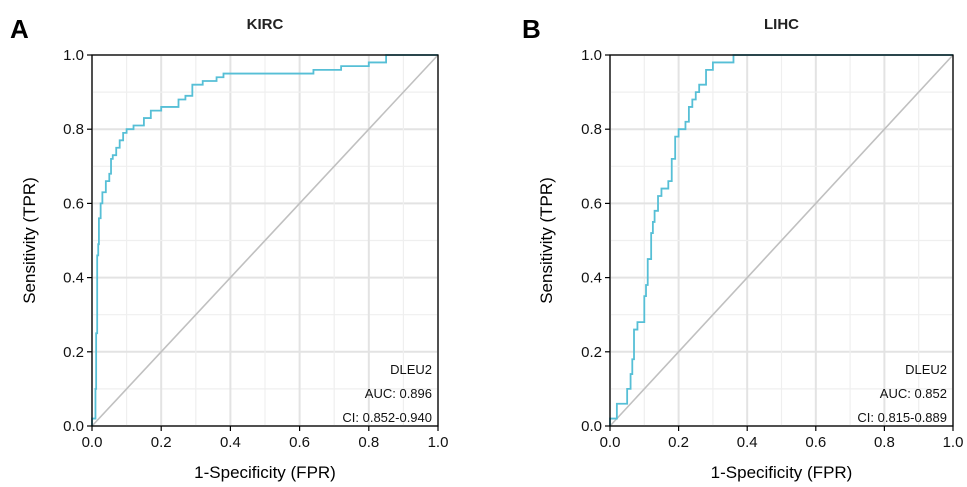  What do you see at coordinates (531, 29) in the screenshot?
I see `panel-letter: B` at bounding box center [531, 29].